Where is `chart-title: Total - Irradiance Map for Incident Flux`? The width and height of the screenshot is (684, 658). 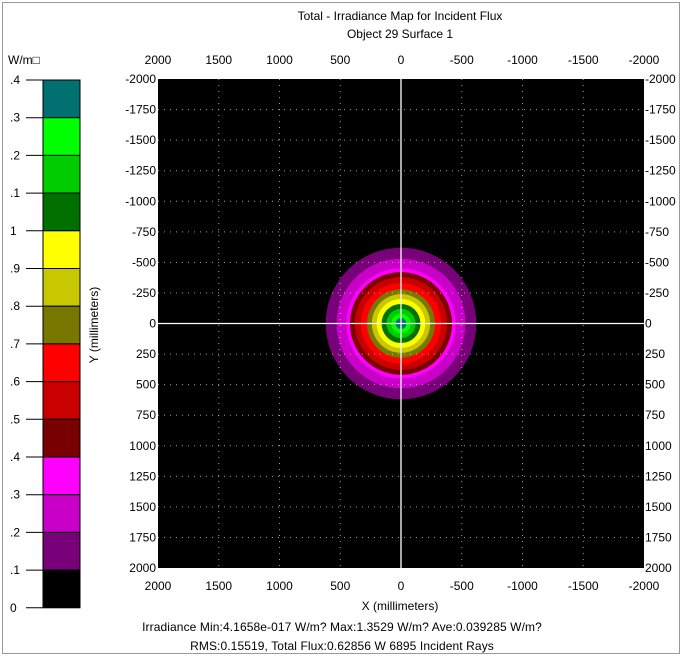 chart-title: Total - Irradiance Map for Incident Flux is located at coordinates (400, 16).